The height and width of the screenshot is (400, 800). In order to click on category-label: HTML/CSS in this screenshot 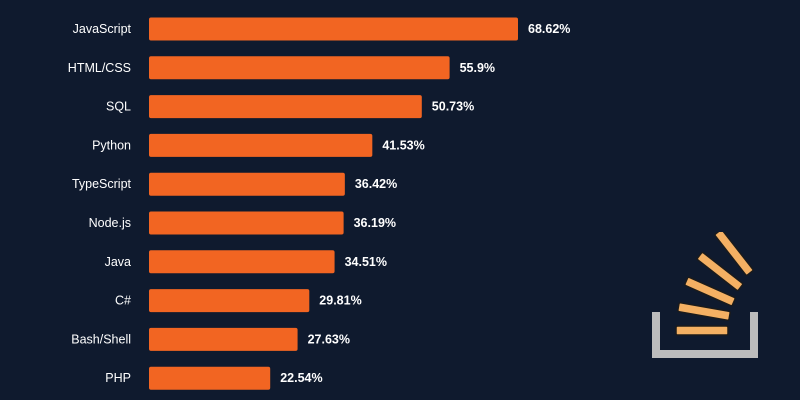, I will do `click(99, 68)`.